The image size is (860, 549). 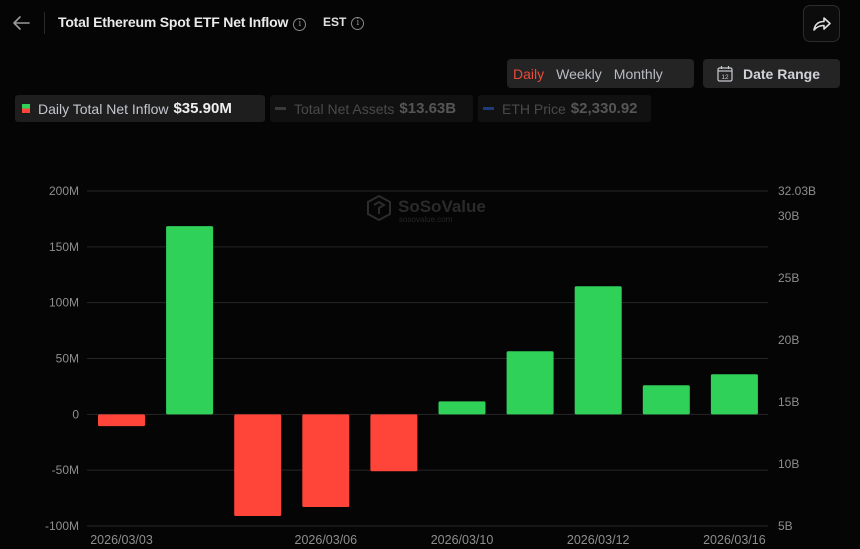 I want to click on bar-2026-03-12: 2026/03/12: 114.7M, so click(x=598, y=350).